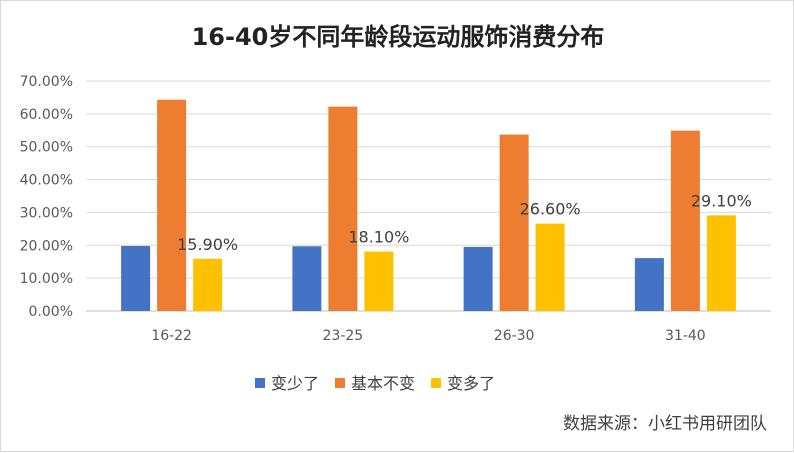 The width and height of the screenshot is (794, 453). Describe the element at coordinates (46, 246) in the screenshot. I see `y-tick-label: 20.00%` at that location.